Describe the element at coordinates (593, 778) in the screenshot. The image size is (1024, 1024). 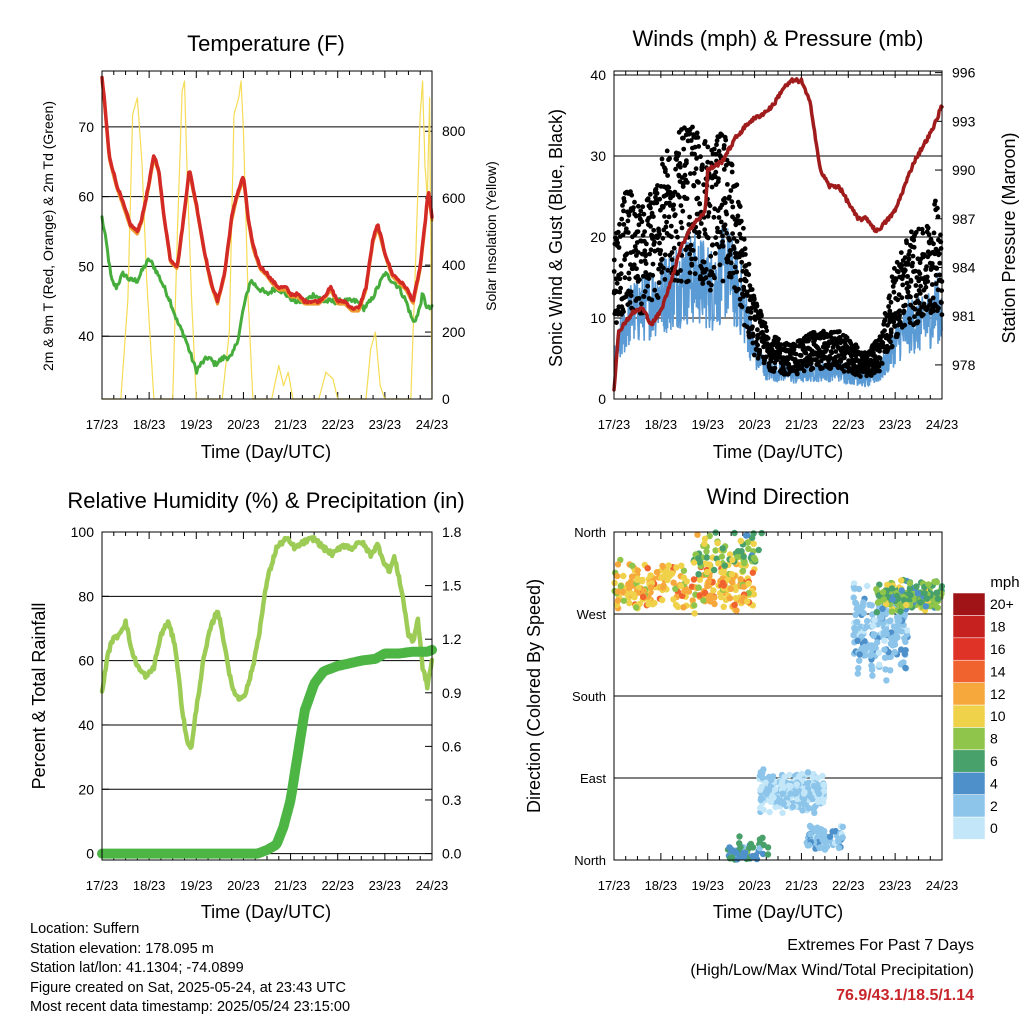
I see `y-tick-label: East` at that location.